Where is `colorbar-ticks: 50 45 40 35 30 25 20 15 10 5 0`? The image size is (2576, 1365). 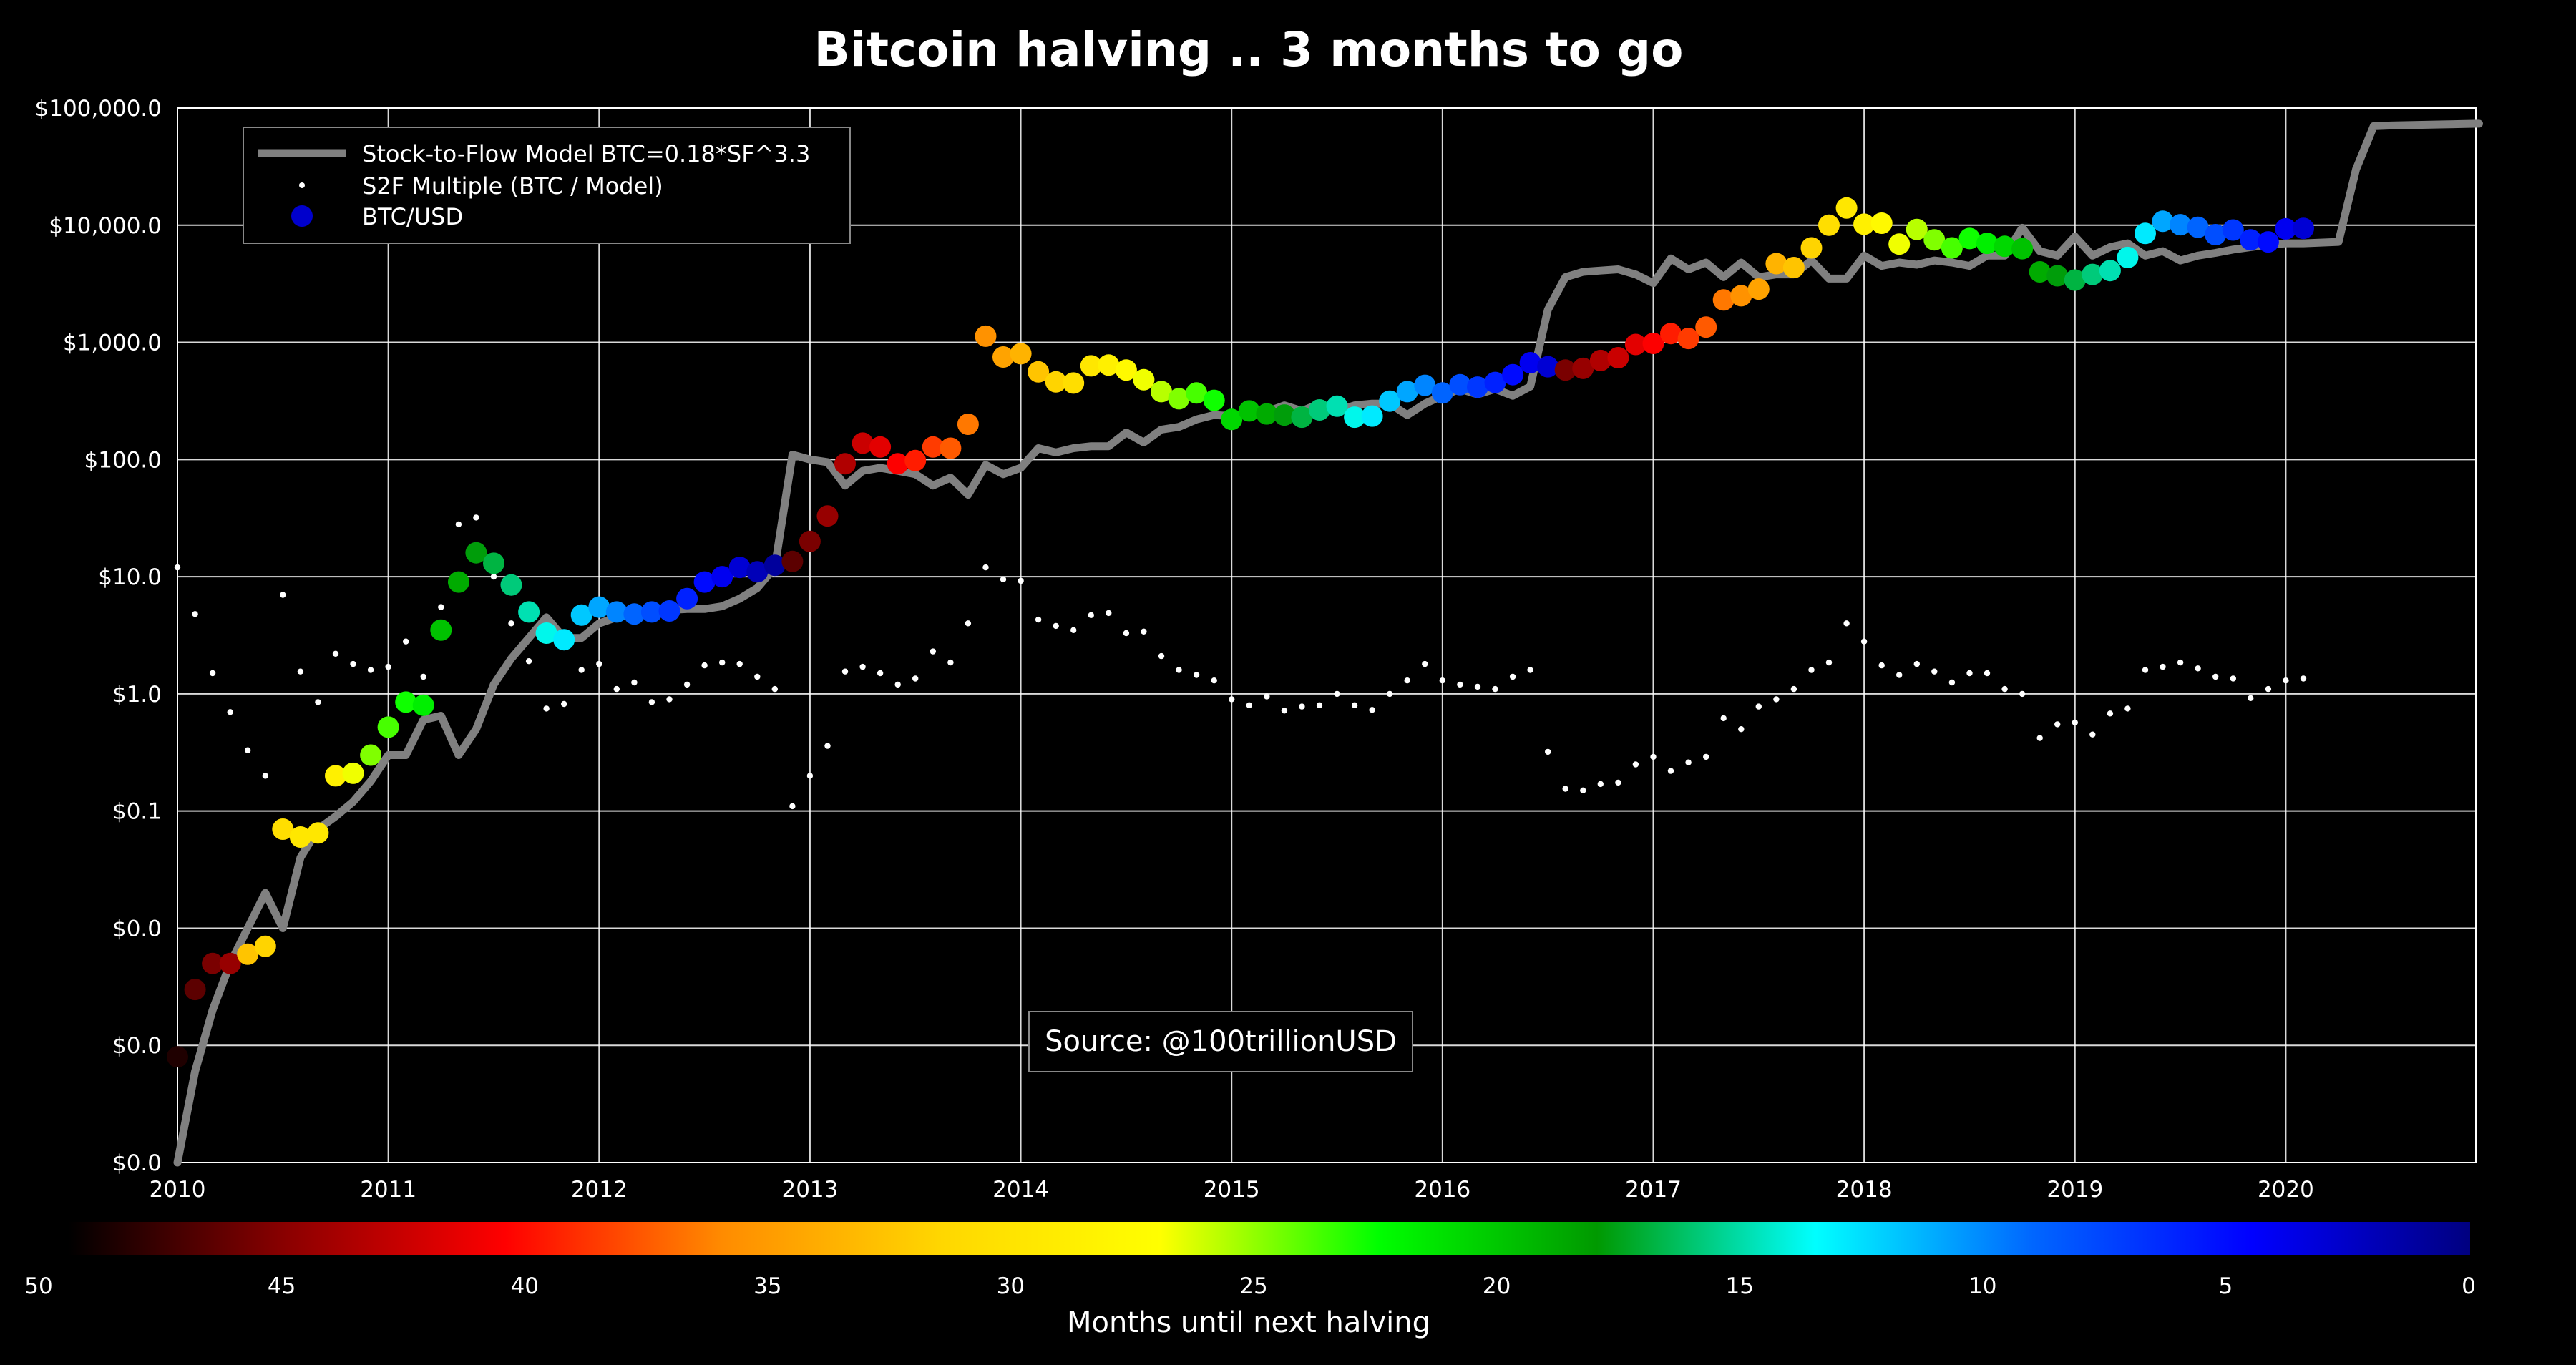 colorbar-ticks: 50 45 40 35 30 25 20 15 10 5 0 is located at coordinates (1250, 1286).